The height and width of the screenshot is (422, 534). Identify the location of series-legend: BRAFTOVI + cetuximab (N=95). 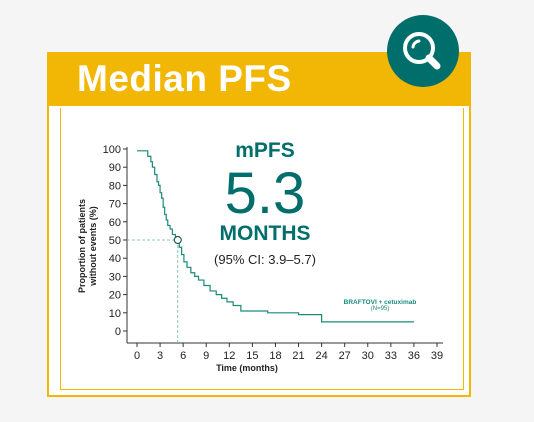
(380, 305).